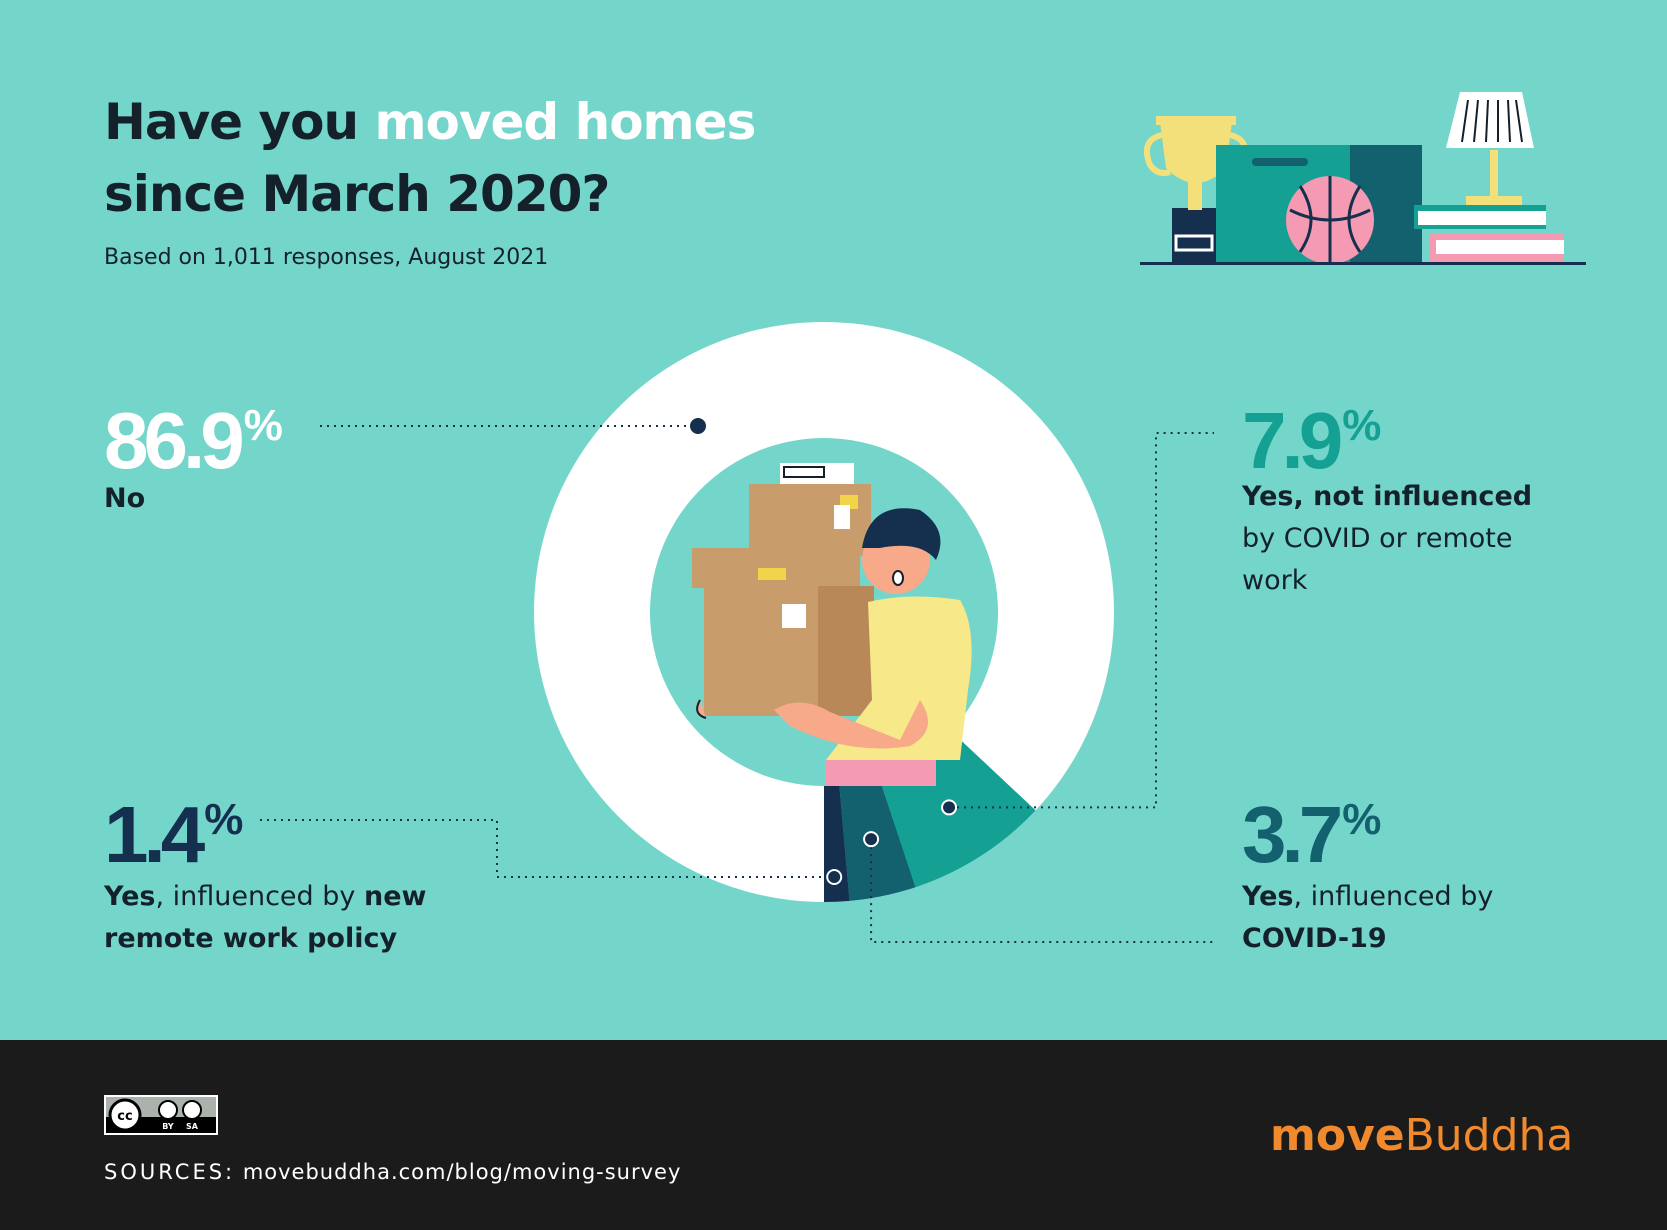 The image size is (1667, 1230). I want to click on sources-key: SOURCES:, so click(170, 1172).